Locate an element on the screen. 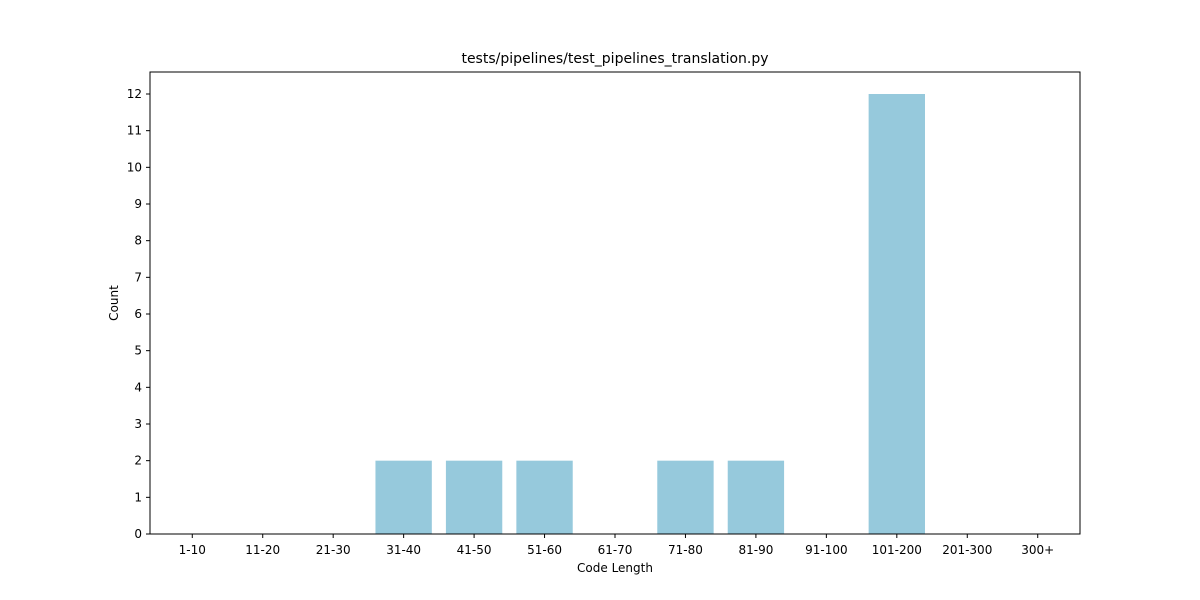  x-tick-label: 201-300 is located at coordinates (967, 550).